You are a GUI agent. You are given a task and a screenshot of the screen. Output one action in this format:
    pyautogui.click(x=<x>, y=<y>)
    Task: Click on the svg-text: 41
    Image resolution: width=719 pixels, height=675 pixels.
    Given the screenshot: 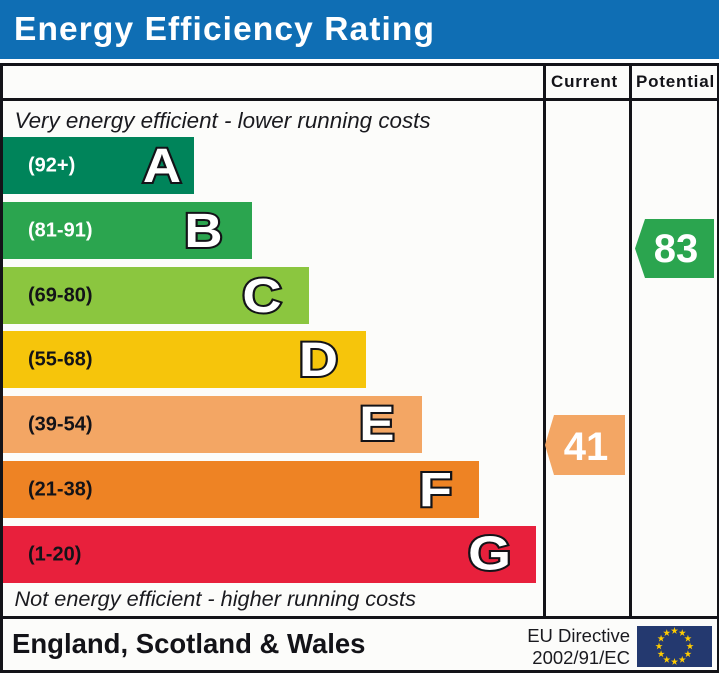 What is the action you would take?
    pyautogui.click(x=586, y=447)
    